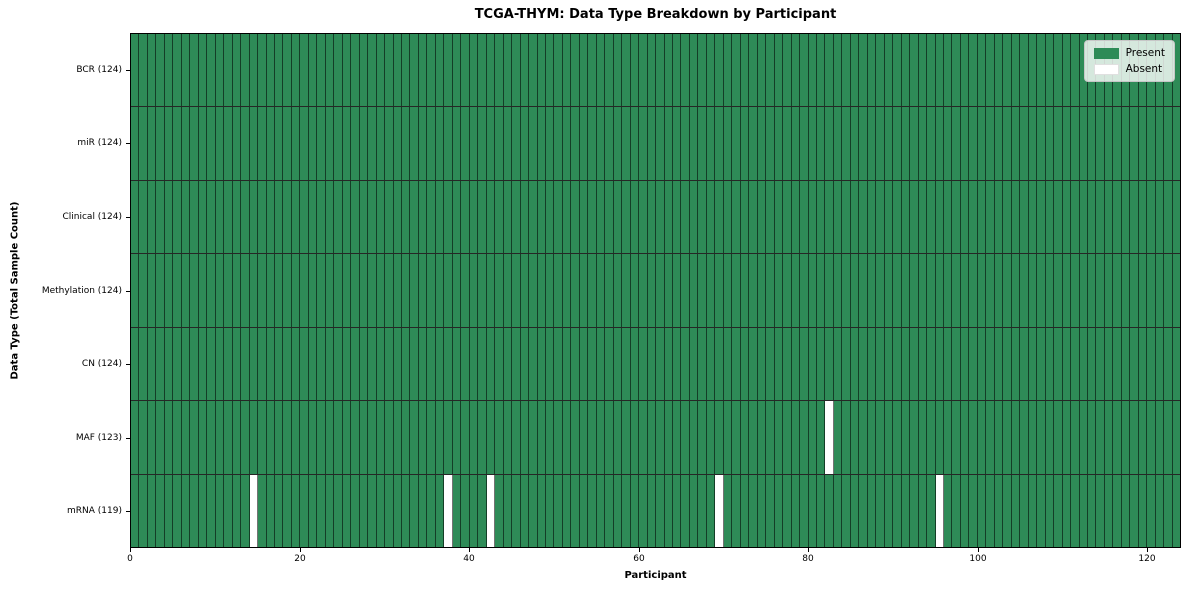 Image resolution: width=1200 pixels, height=600 pixels. I want to click on x-tick-label: 120, so click(1147, 559).